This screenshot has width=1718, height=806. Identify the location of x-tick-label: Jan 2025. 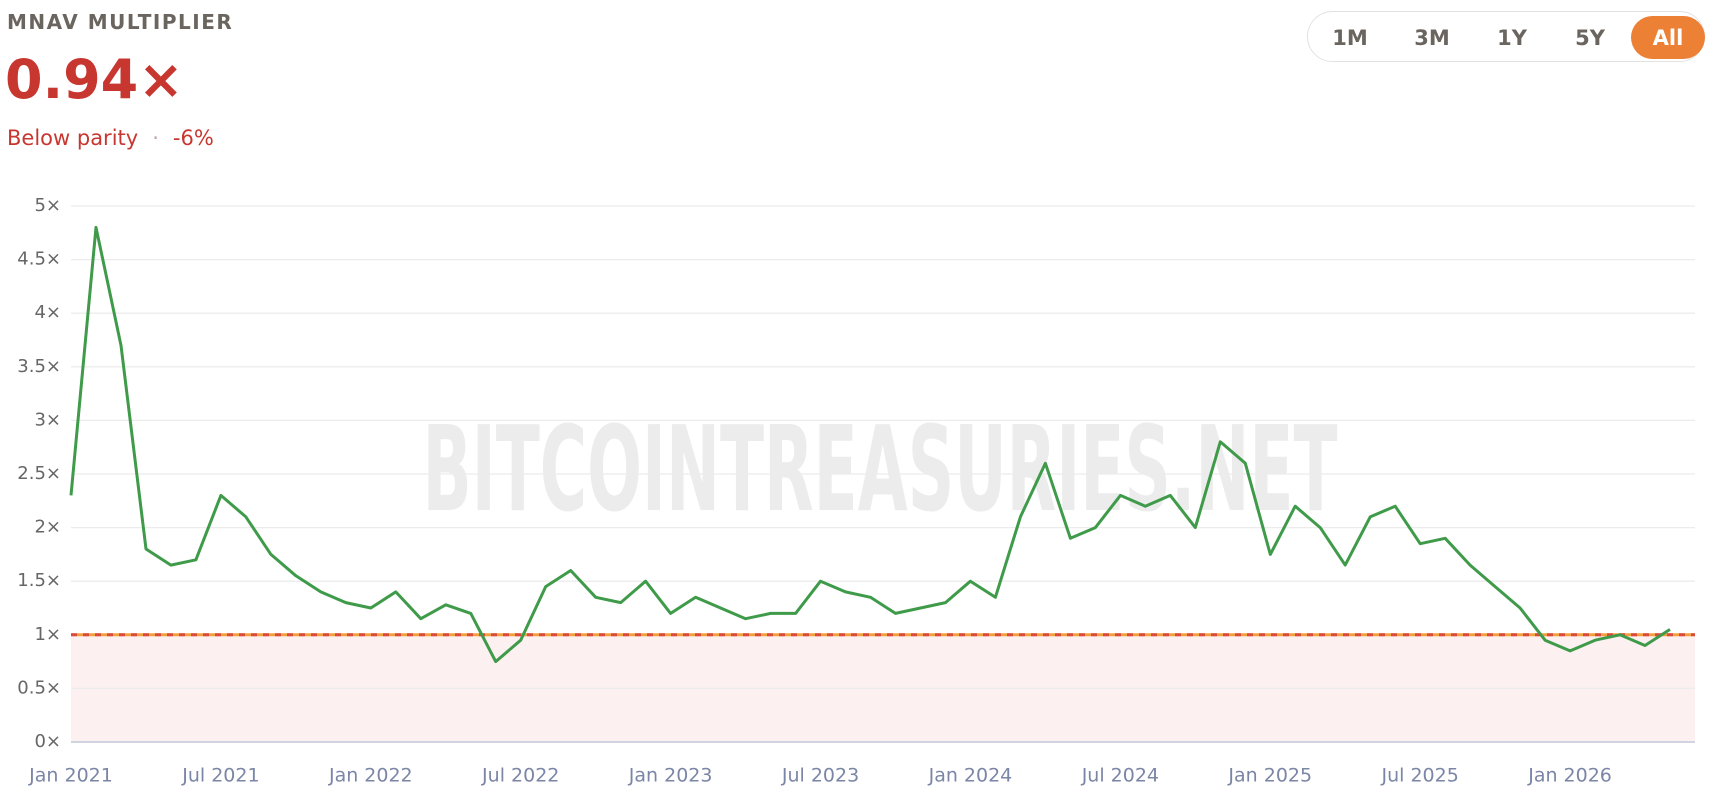
(1269, 776).